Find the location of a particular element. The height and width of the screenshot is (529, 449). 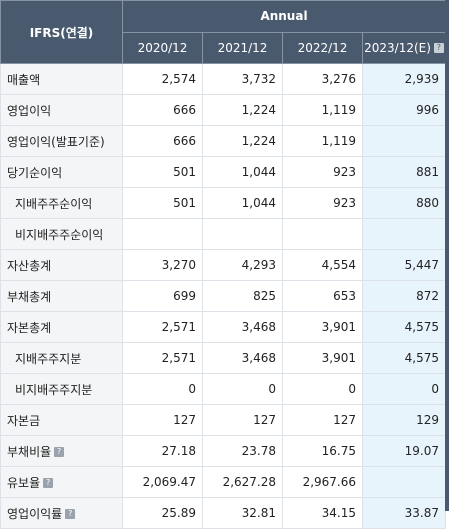

scrollbar-edge is located at coordinates (447, 255).